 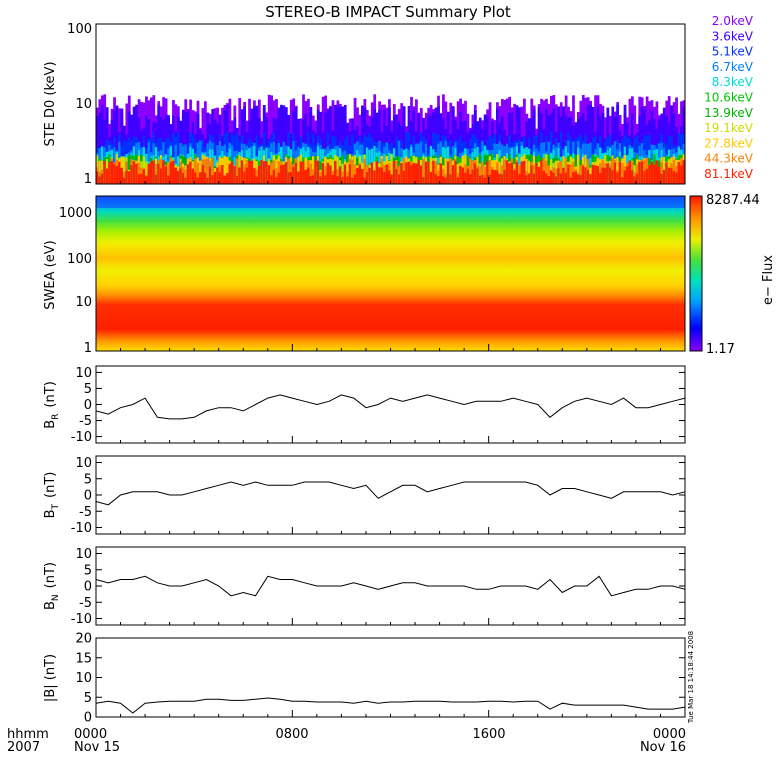 I want to click on ste-ylabel: STE D0 (keV), so click(x=50, y=103).